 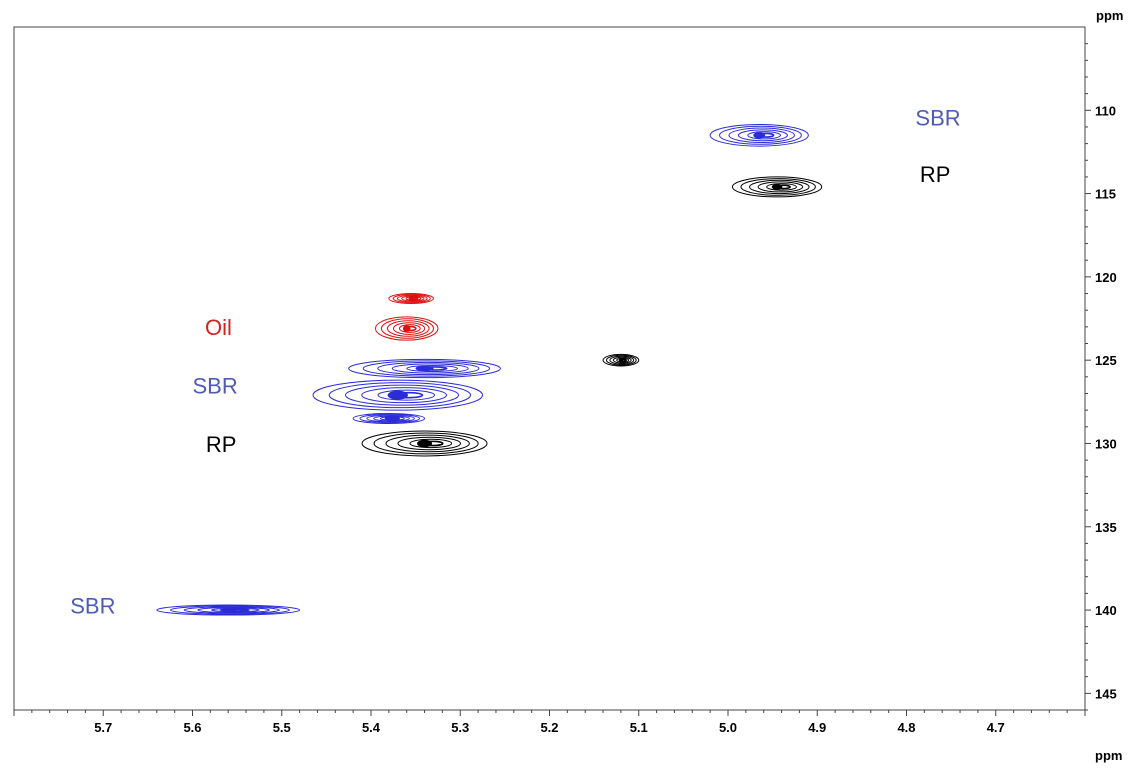 What do you see at coordinates (728, 727) in the screenshot?
I see `x-tick-label: 5.0` at bounding box center [728, 727].